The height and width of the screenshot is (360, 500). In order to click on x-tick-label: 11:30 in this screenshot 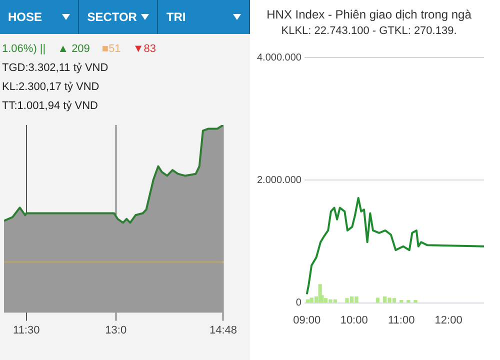, I will do `click(26, 330)`.